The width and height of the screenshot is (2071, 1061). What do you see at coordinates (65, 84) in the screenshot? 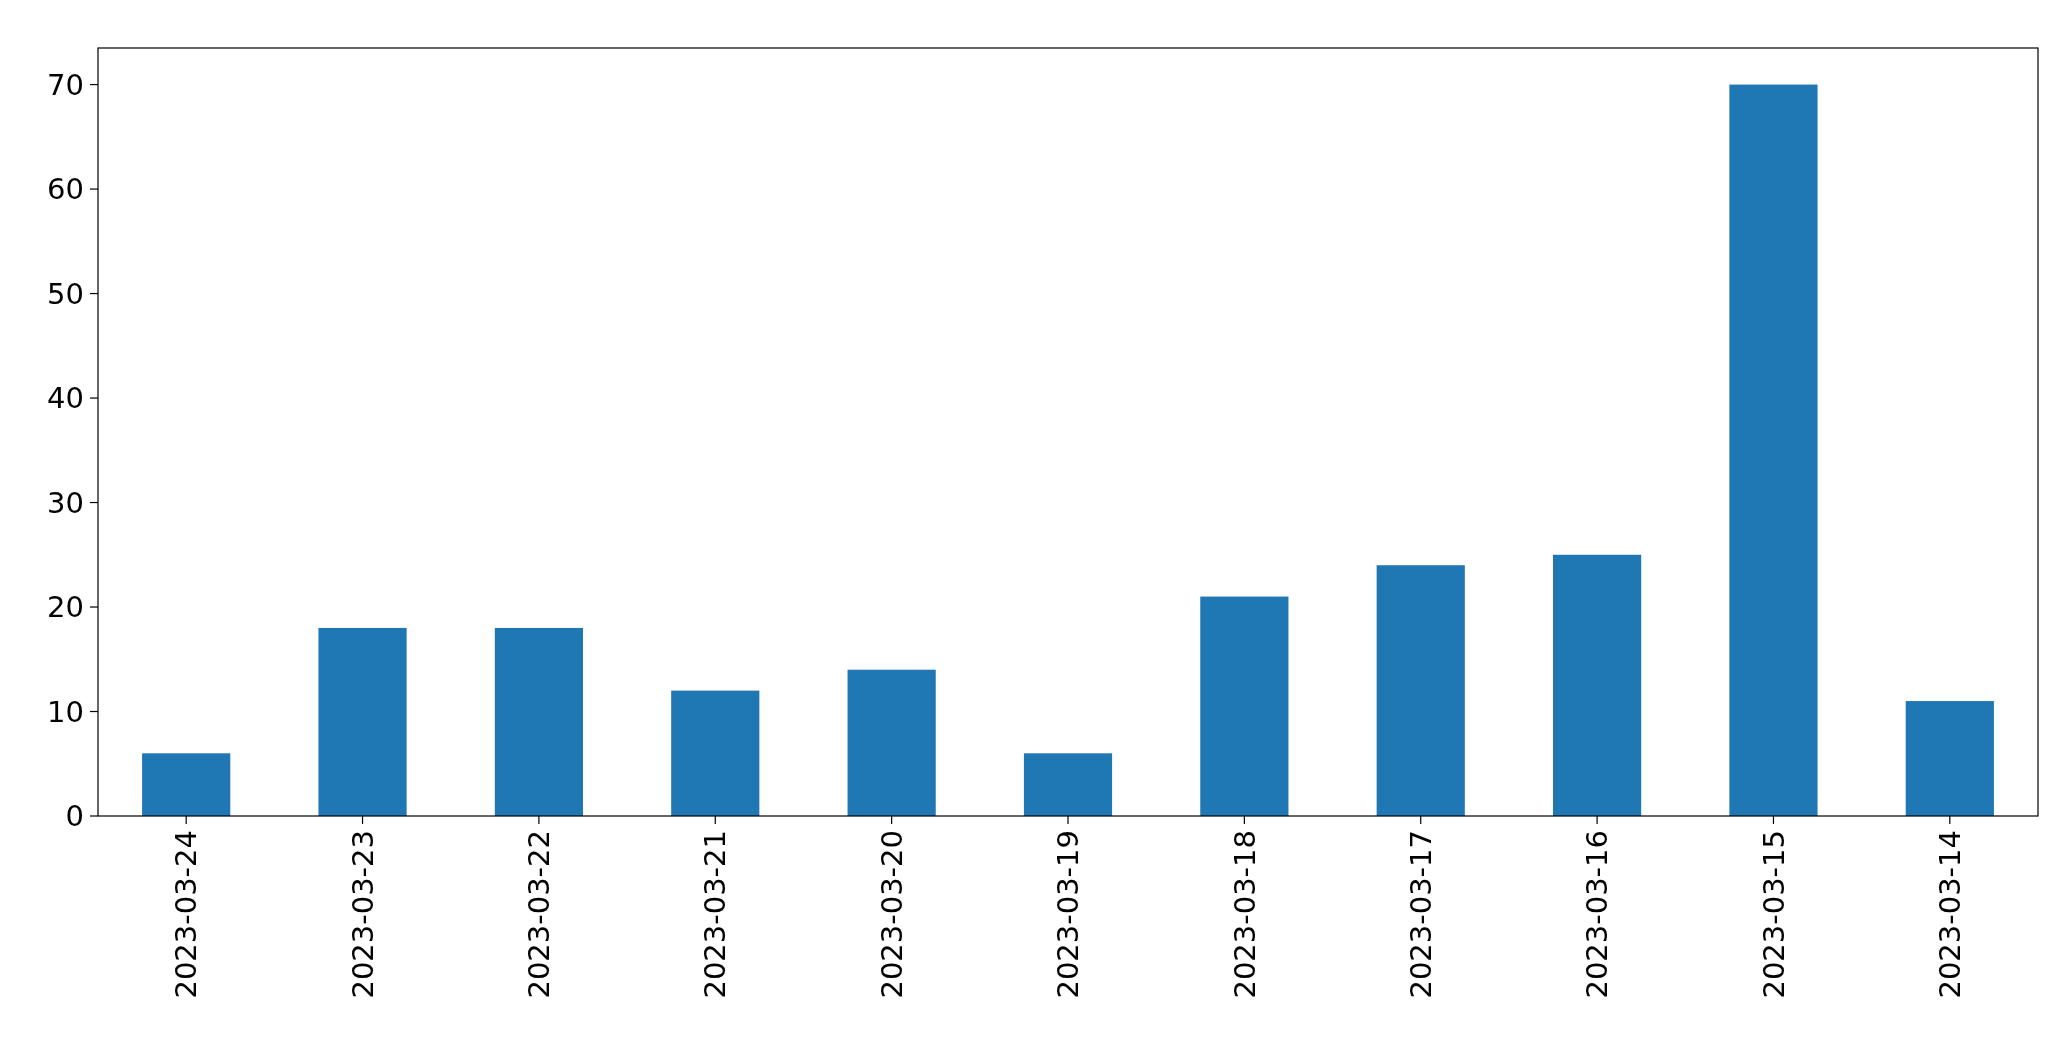
I see `y-tick-label: 70` at bounding box center [65, 84].